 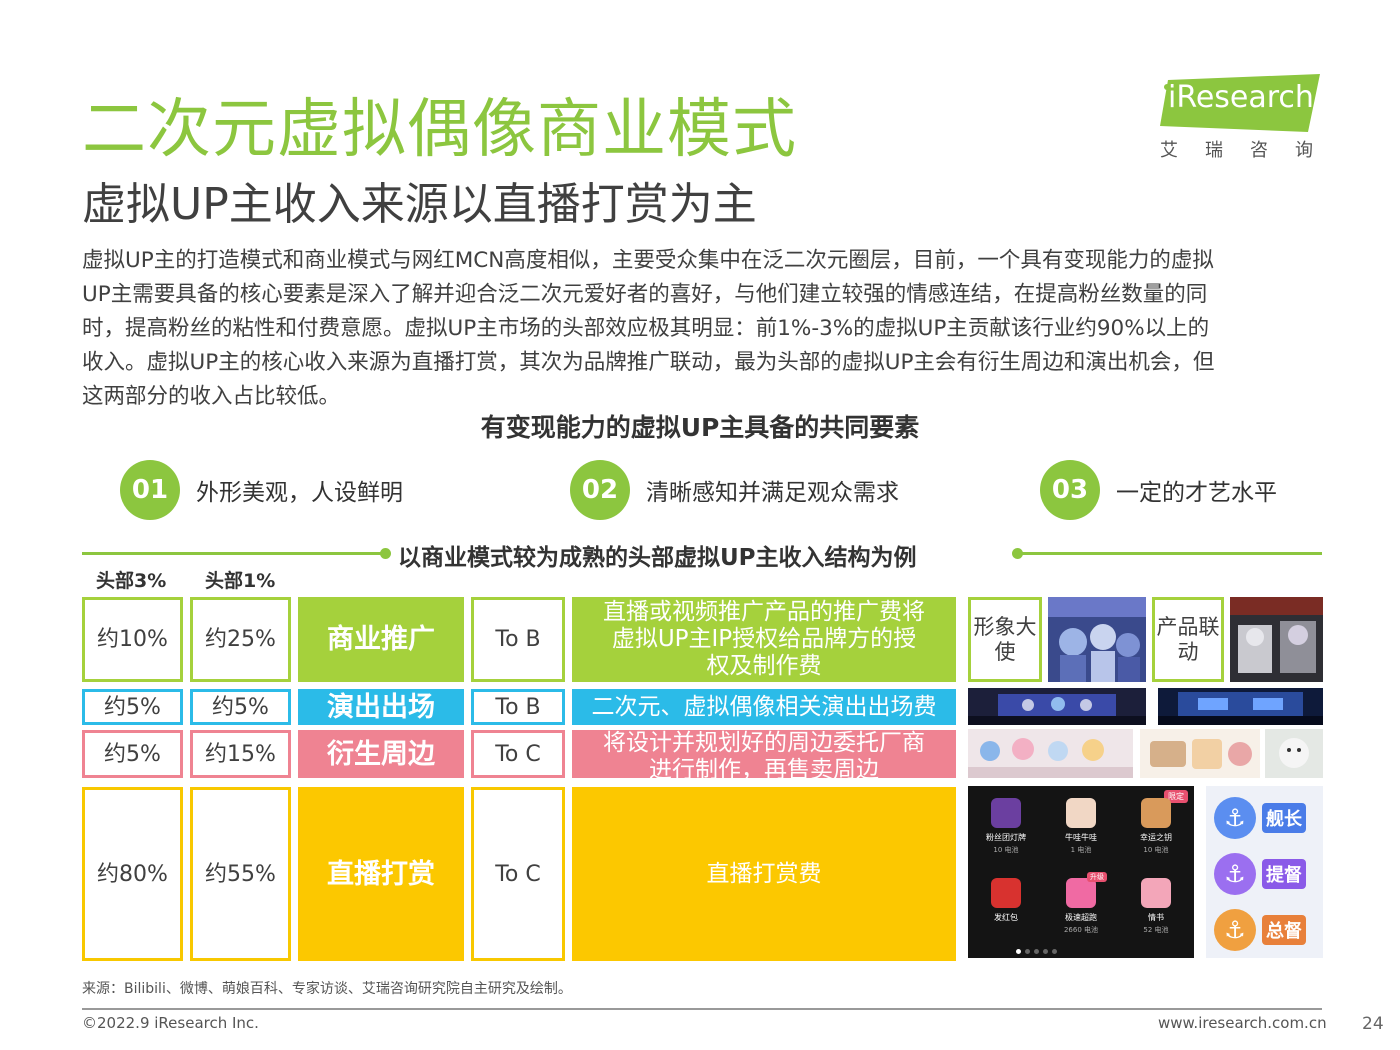 What do you see at coordinates (381, 639) in the screenshot?
I see `category-cell: 商业推广` at bounding box center [381, 639].